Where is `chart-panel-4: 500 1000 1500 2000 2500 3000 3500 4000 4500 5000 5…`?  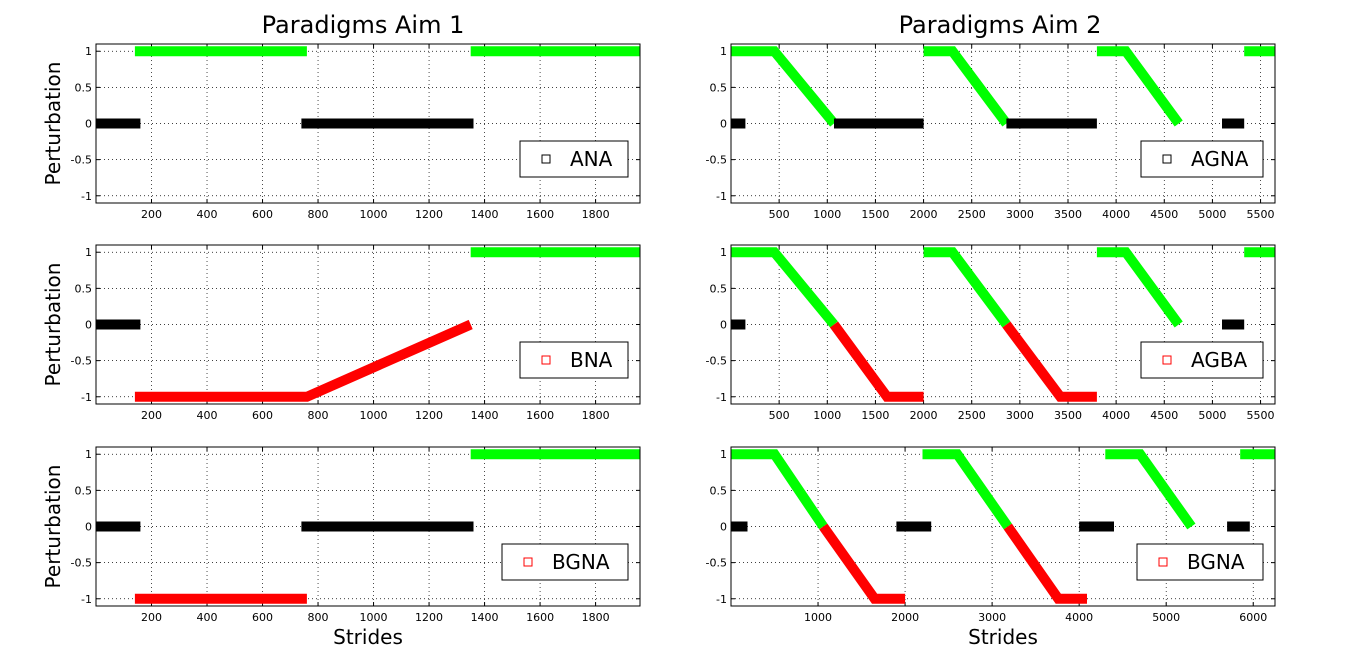
chart-panel-4: 500 1000 1500 2000 2500 3000 3500 4000 4500 5000 5… is located at coordinates (991, 333).